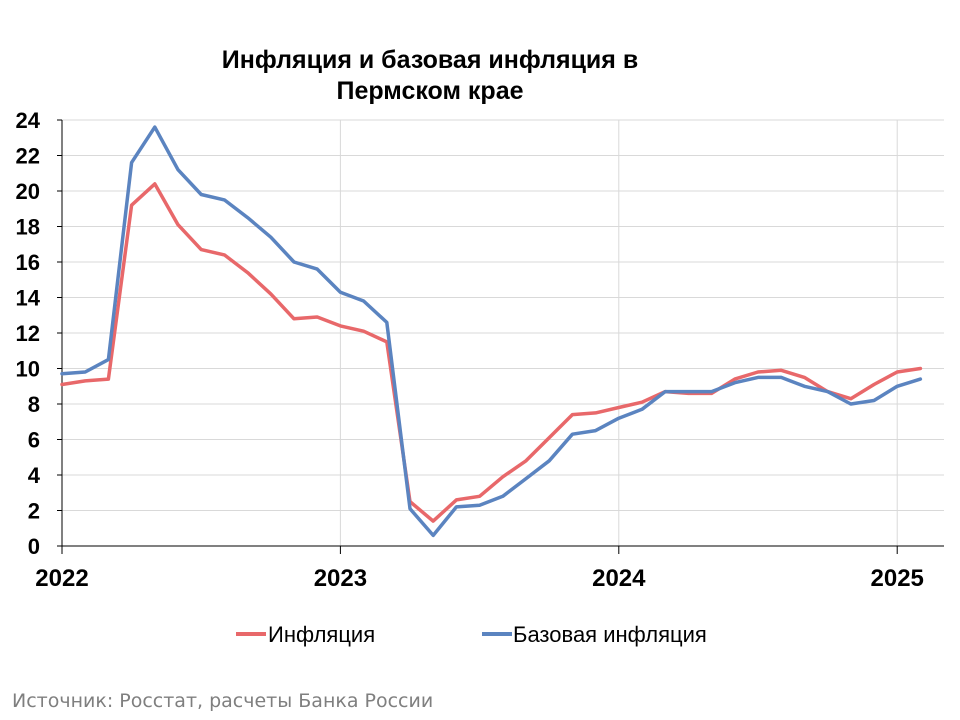  Describe the element at coordinates (429, 91) in the screenshot. I see `chart-title-line-2: Пермском крае` at that location.